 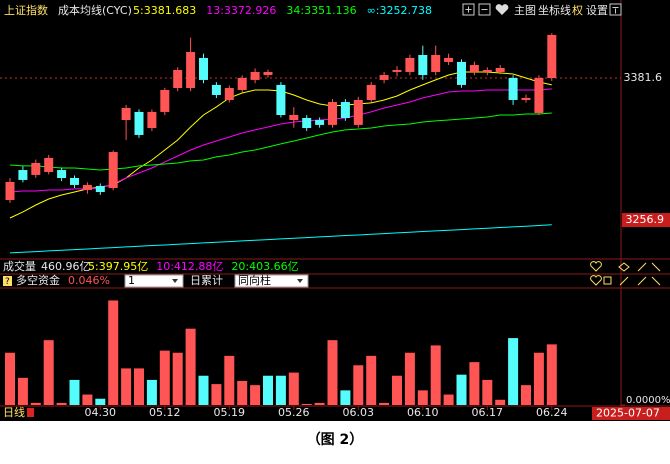 What do you see at coordinates (118, 266) in the screenshot?
I see `volume-ma: 5:397.95亿` at bounding box center [118, 266].